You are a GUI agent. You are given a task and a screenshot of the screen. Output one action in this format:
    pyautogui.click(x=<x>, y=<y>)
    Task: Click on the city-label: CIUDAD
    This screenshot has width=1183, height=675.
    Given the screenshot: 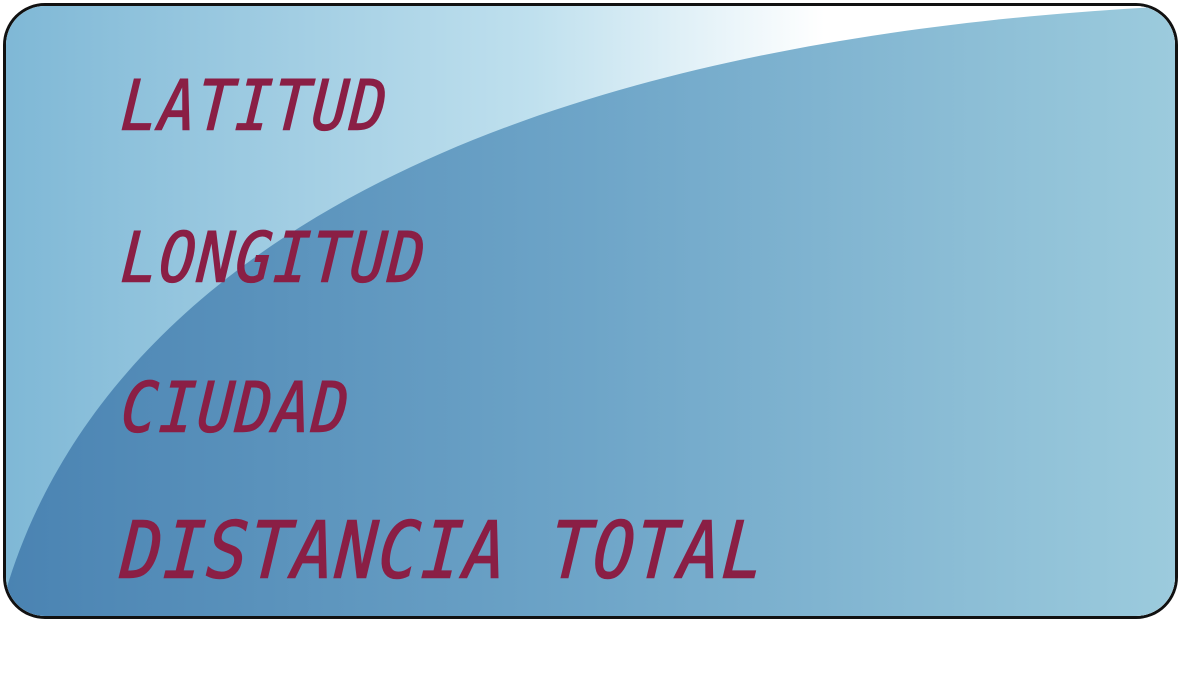 What is the action you would take?
    pyautogui.click(x=236, y=409)
    